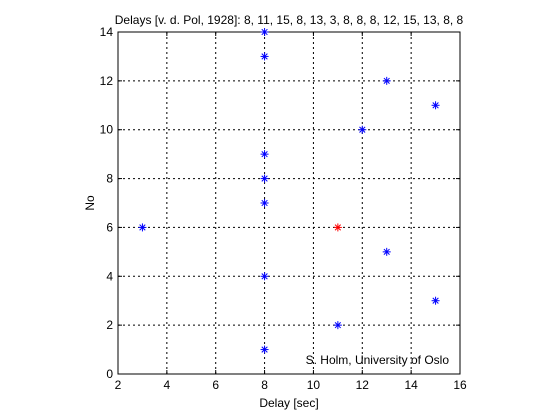  I want to click on chart-annotation: S. Holm, University of Oslo, so click(378, 360).